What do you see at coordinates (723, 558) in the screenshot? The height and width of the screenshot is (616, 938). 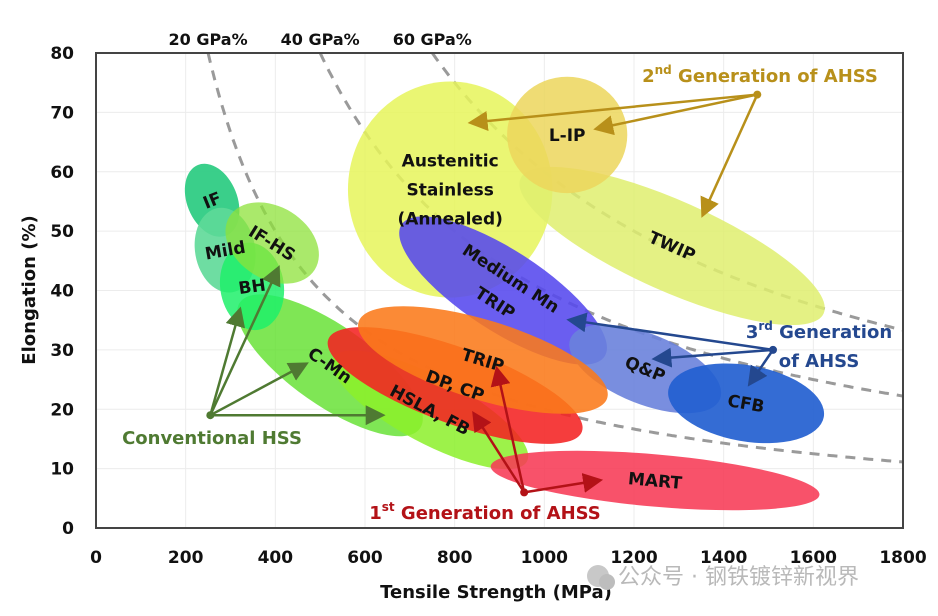 I see `x-tick-label: 1400` at bounding box center [723, 558].